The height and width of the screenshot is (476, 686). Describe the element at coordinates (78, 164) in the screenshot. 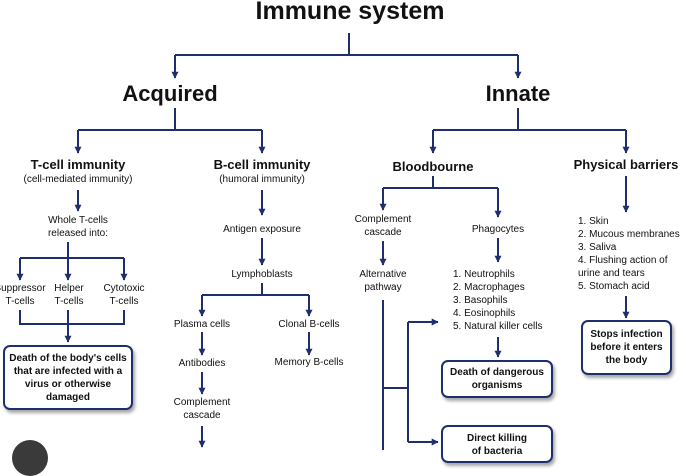

I see `t-cell-immunity-heading: T-cell immunity` at that location.